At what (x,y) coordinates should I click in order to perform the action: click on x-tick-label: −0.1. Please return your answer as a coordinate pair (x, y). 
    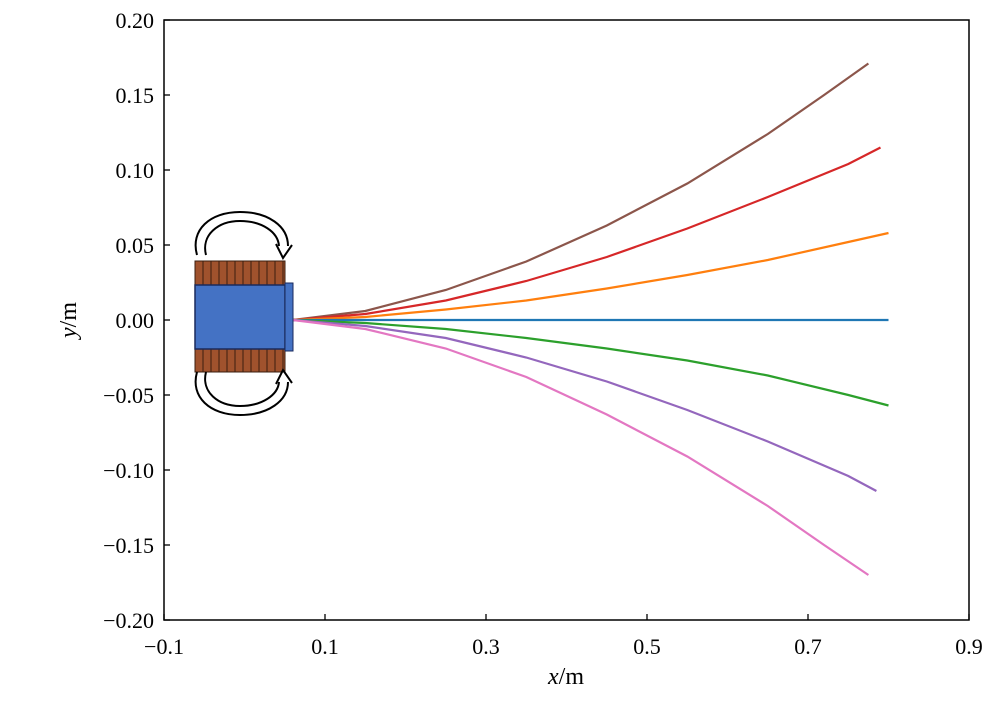
    Looking at the image, I should click on (164, 646).